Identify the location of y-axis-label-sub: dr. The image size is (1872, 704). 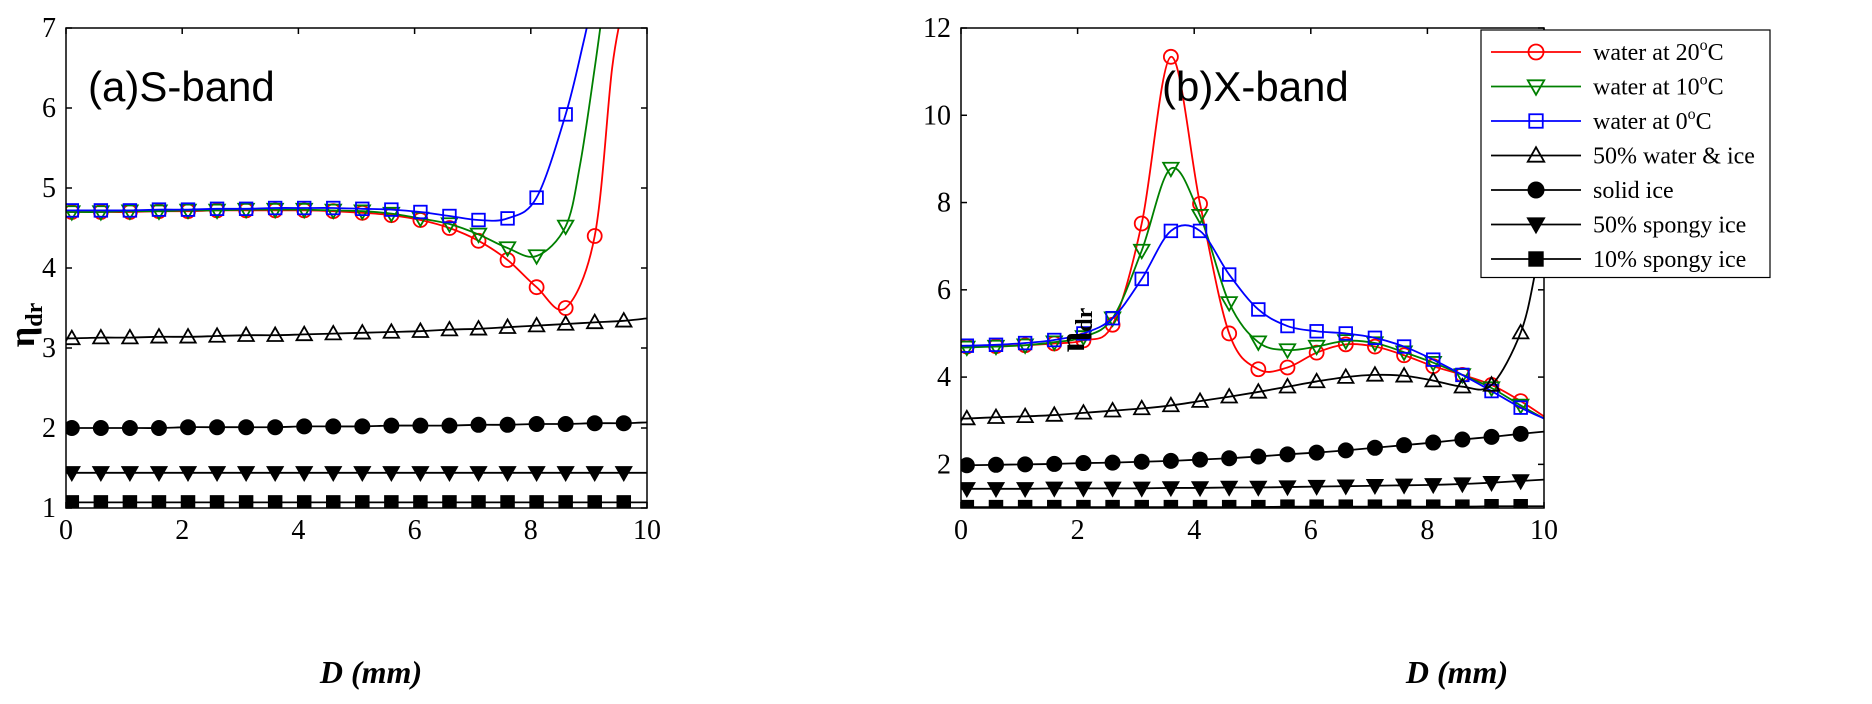
(35, 314).